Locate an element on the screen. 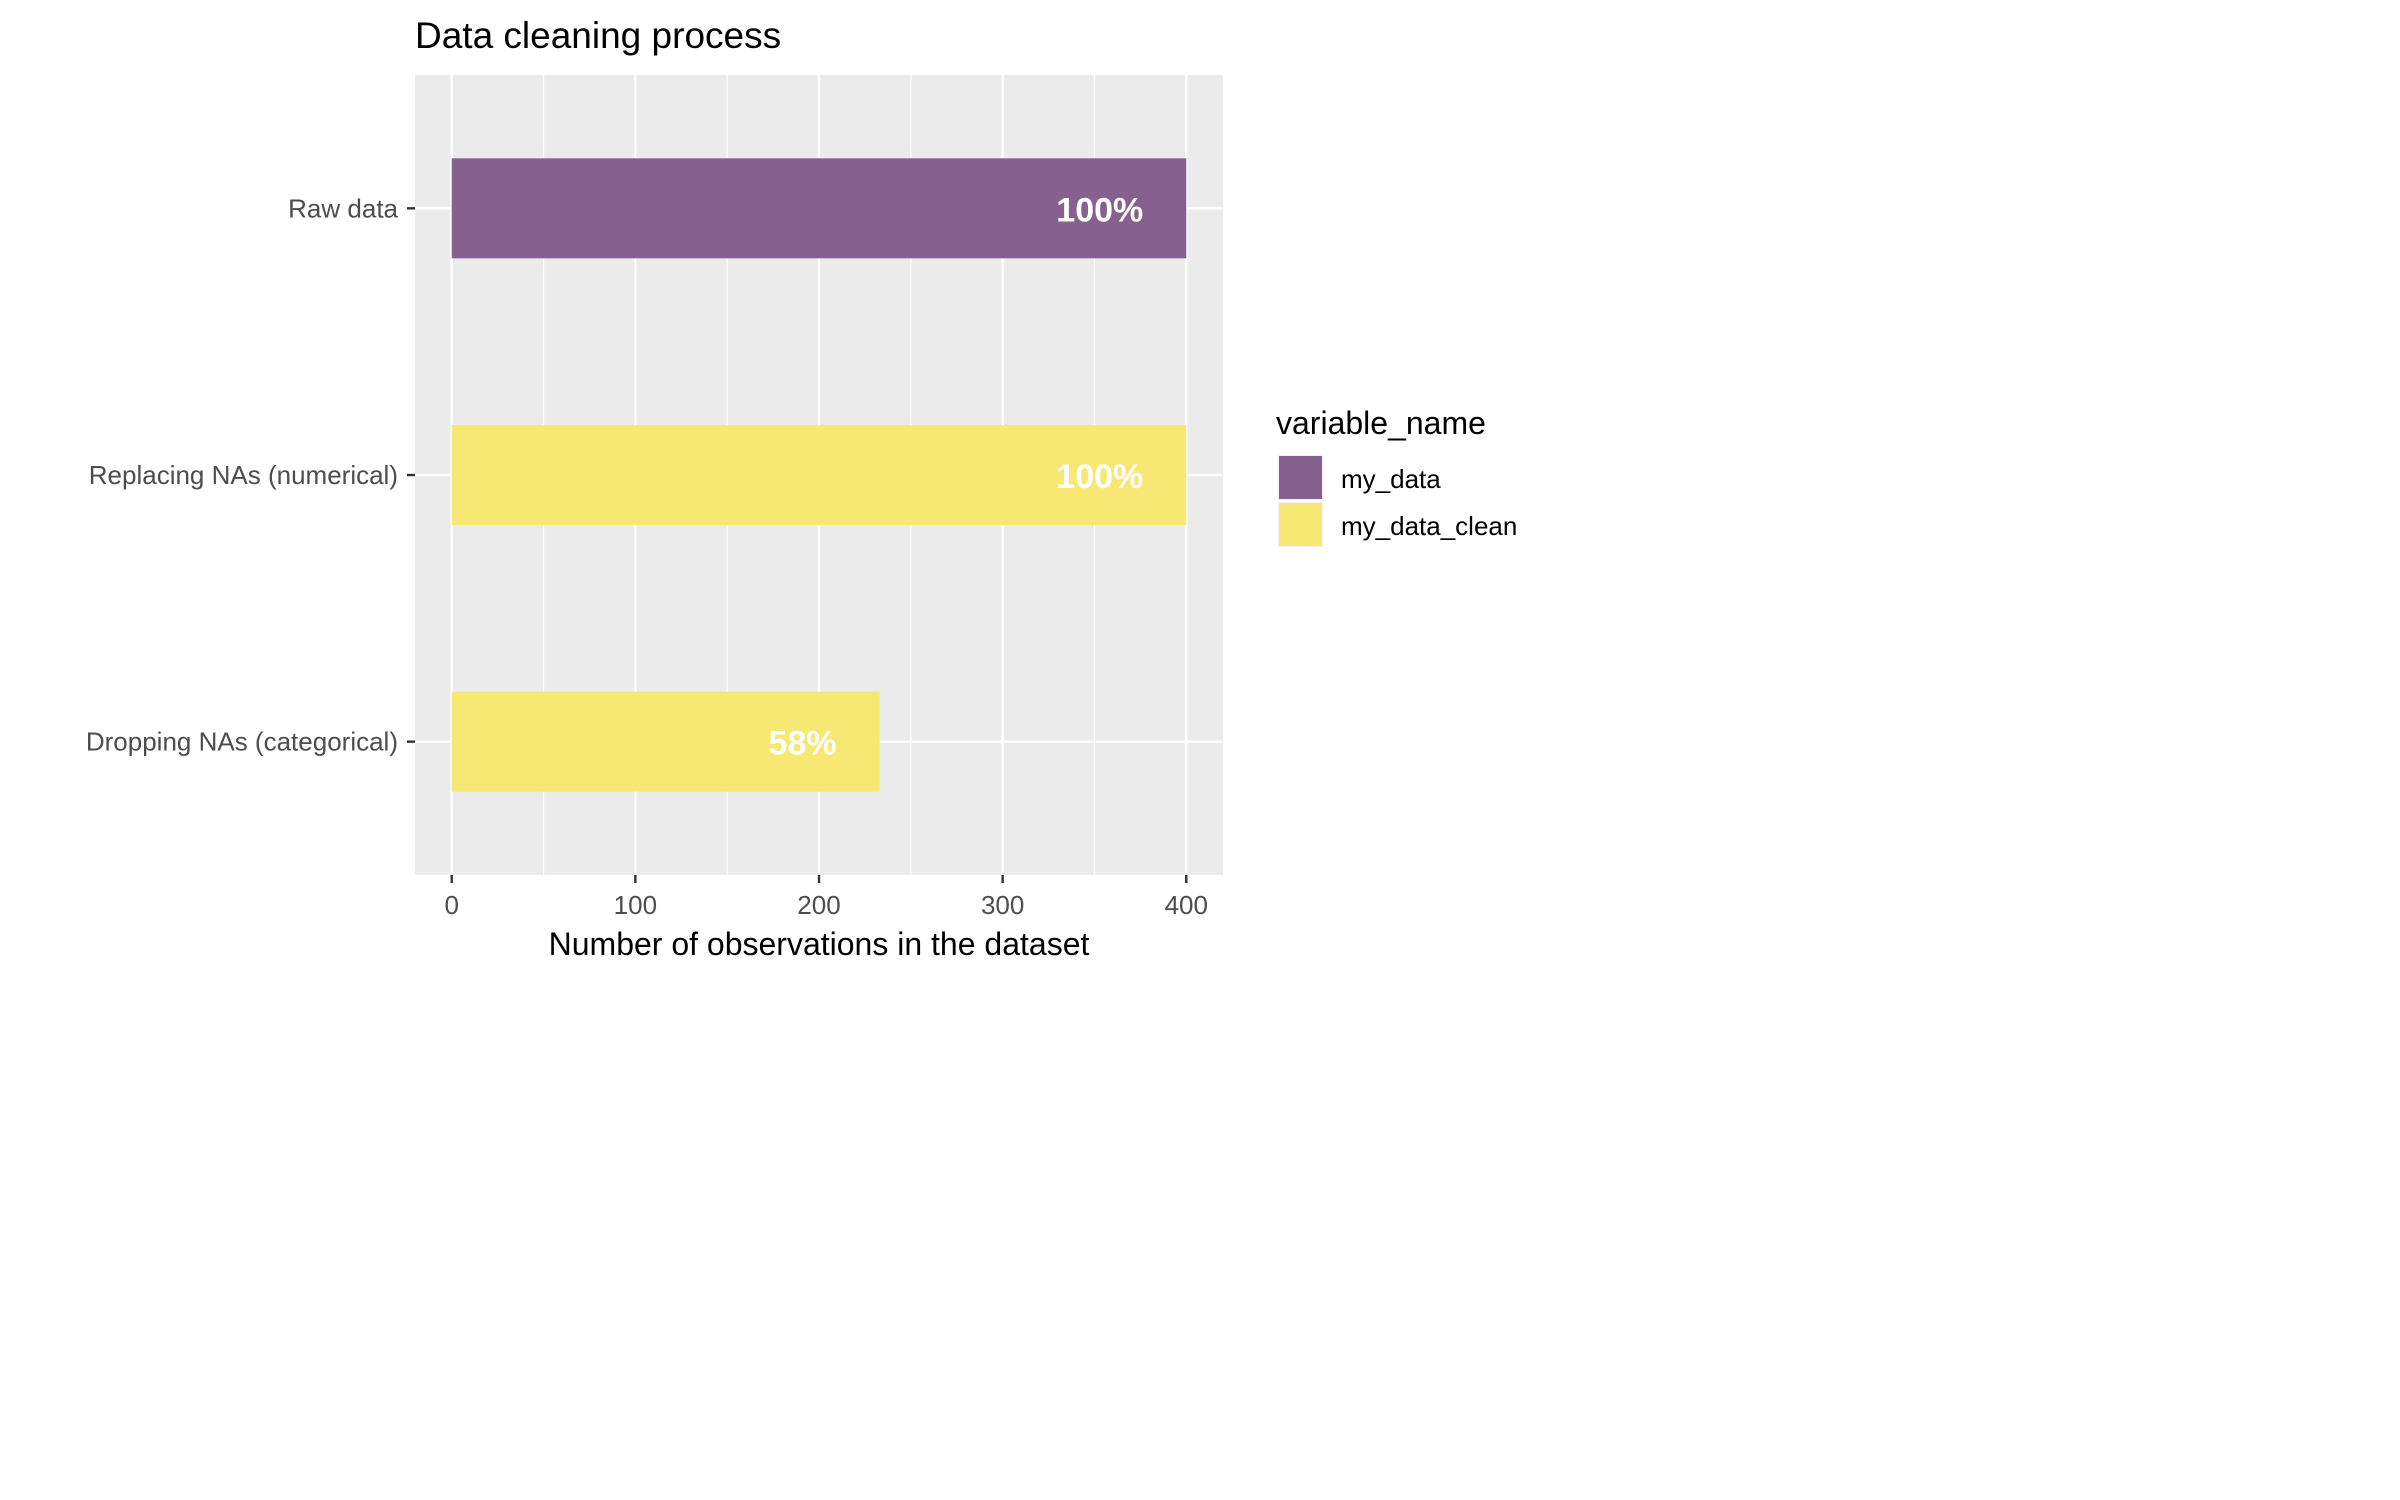  y-tick-label: Raw data is located at coordinates (343, 208).